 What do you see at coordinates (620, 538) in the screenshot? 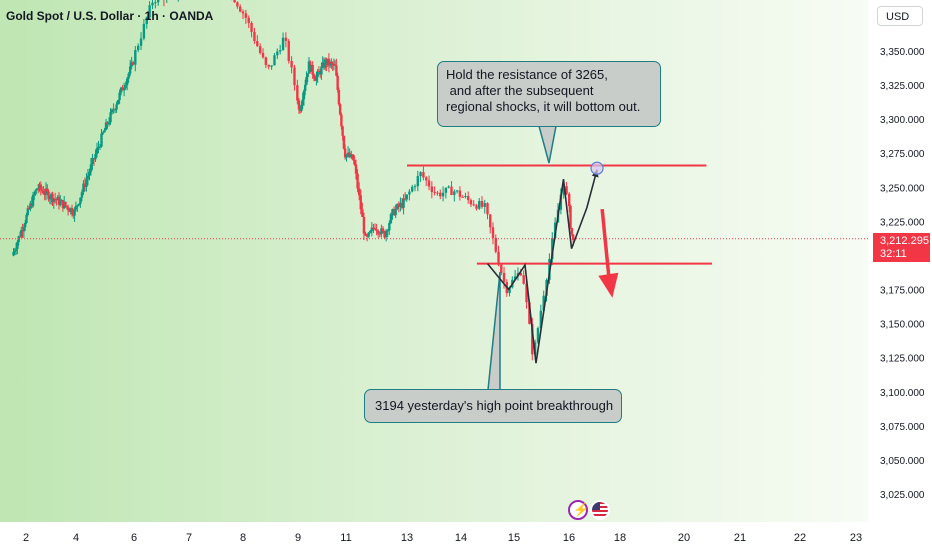
I see `time-tick-label: 18` at bounding box center [620, 538].